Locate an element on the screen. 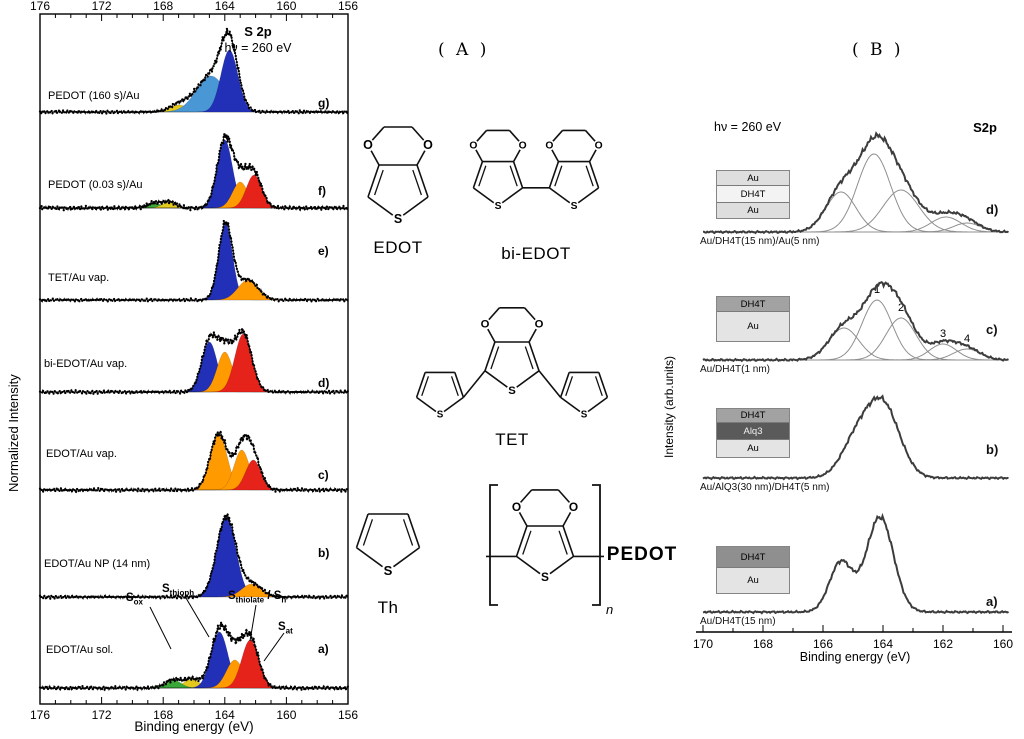  panel-a-annotation-lines is located at coordinates (217, 629).